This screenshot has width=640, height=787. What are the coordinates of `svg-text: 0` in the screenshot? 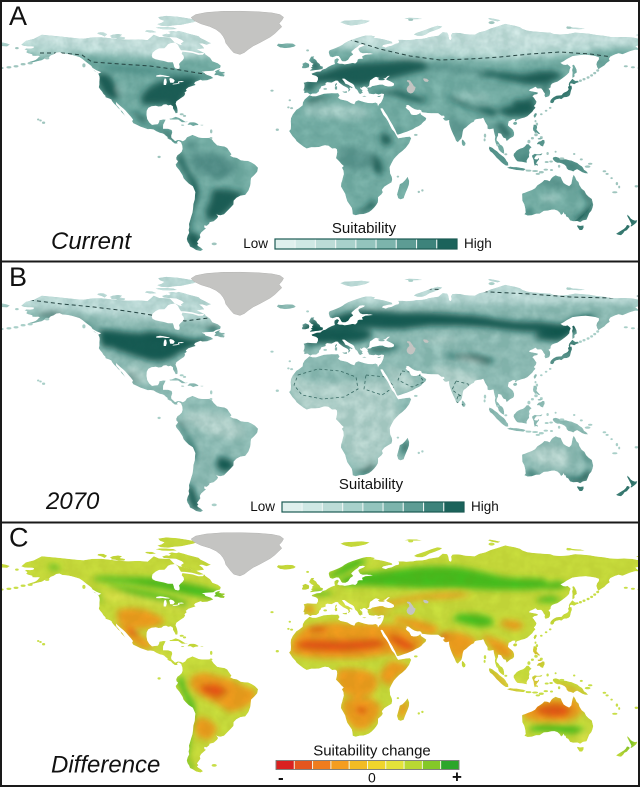 It's located at (372, 778).